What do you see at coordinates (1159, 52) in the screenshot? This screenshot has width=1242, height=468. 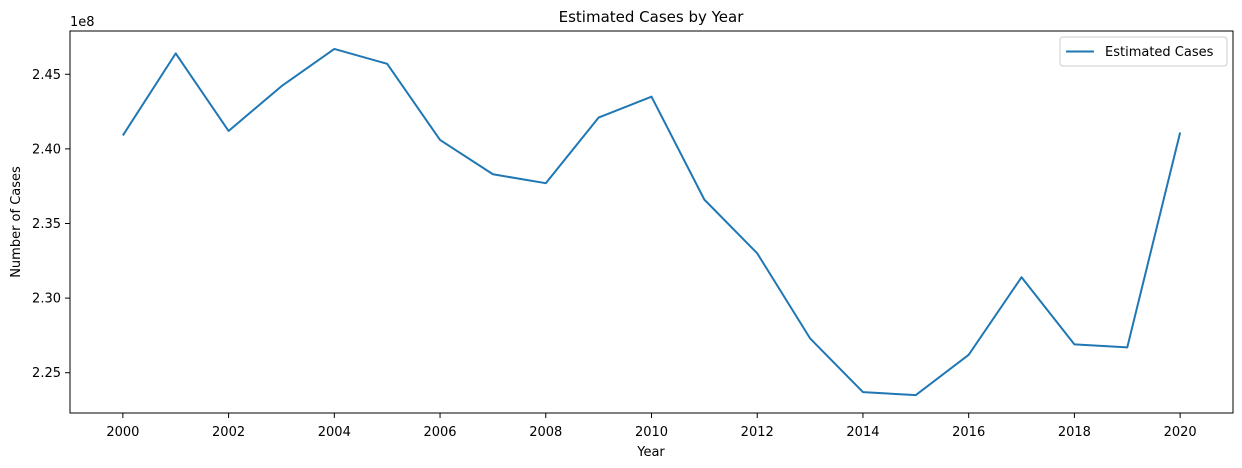 I see `legend-label: Estimated Cases` at bounding box center [1159, 52].